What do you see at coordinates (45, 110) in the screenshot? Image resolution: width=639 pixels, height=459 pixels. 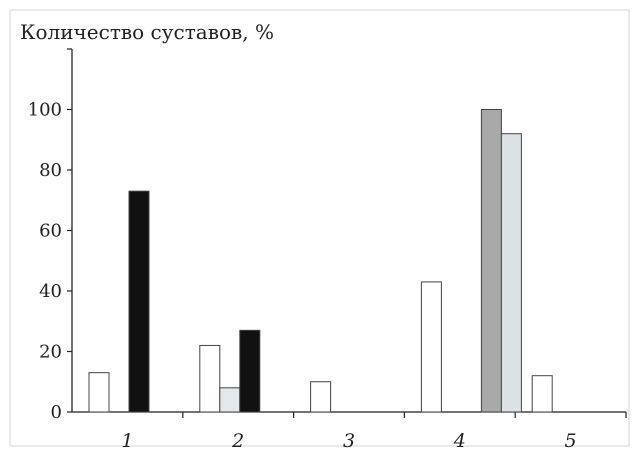 I see `y-tick-label: 100` at bounding box center [45, 110].